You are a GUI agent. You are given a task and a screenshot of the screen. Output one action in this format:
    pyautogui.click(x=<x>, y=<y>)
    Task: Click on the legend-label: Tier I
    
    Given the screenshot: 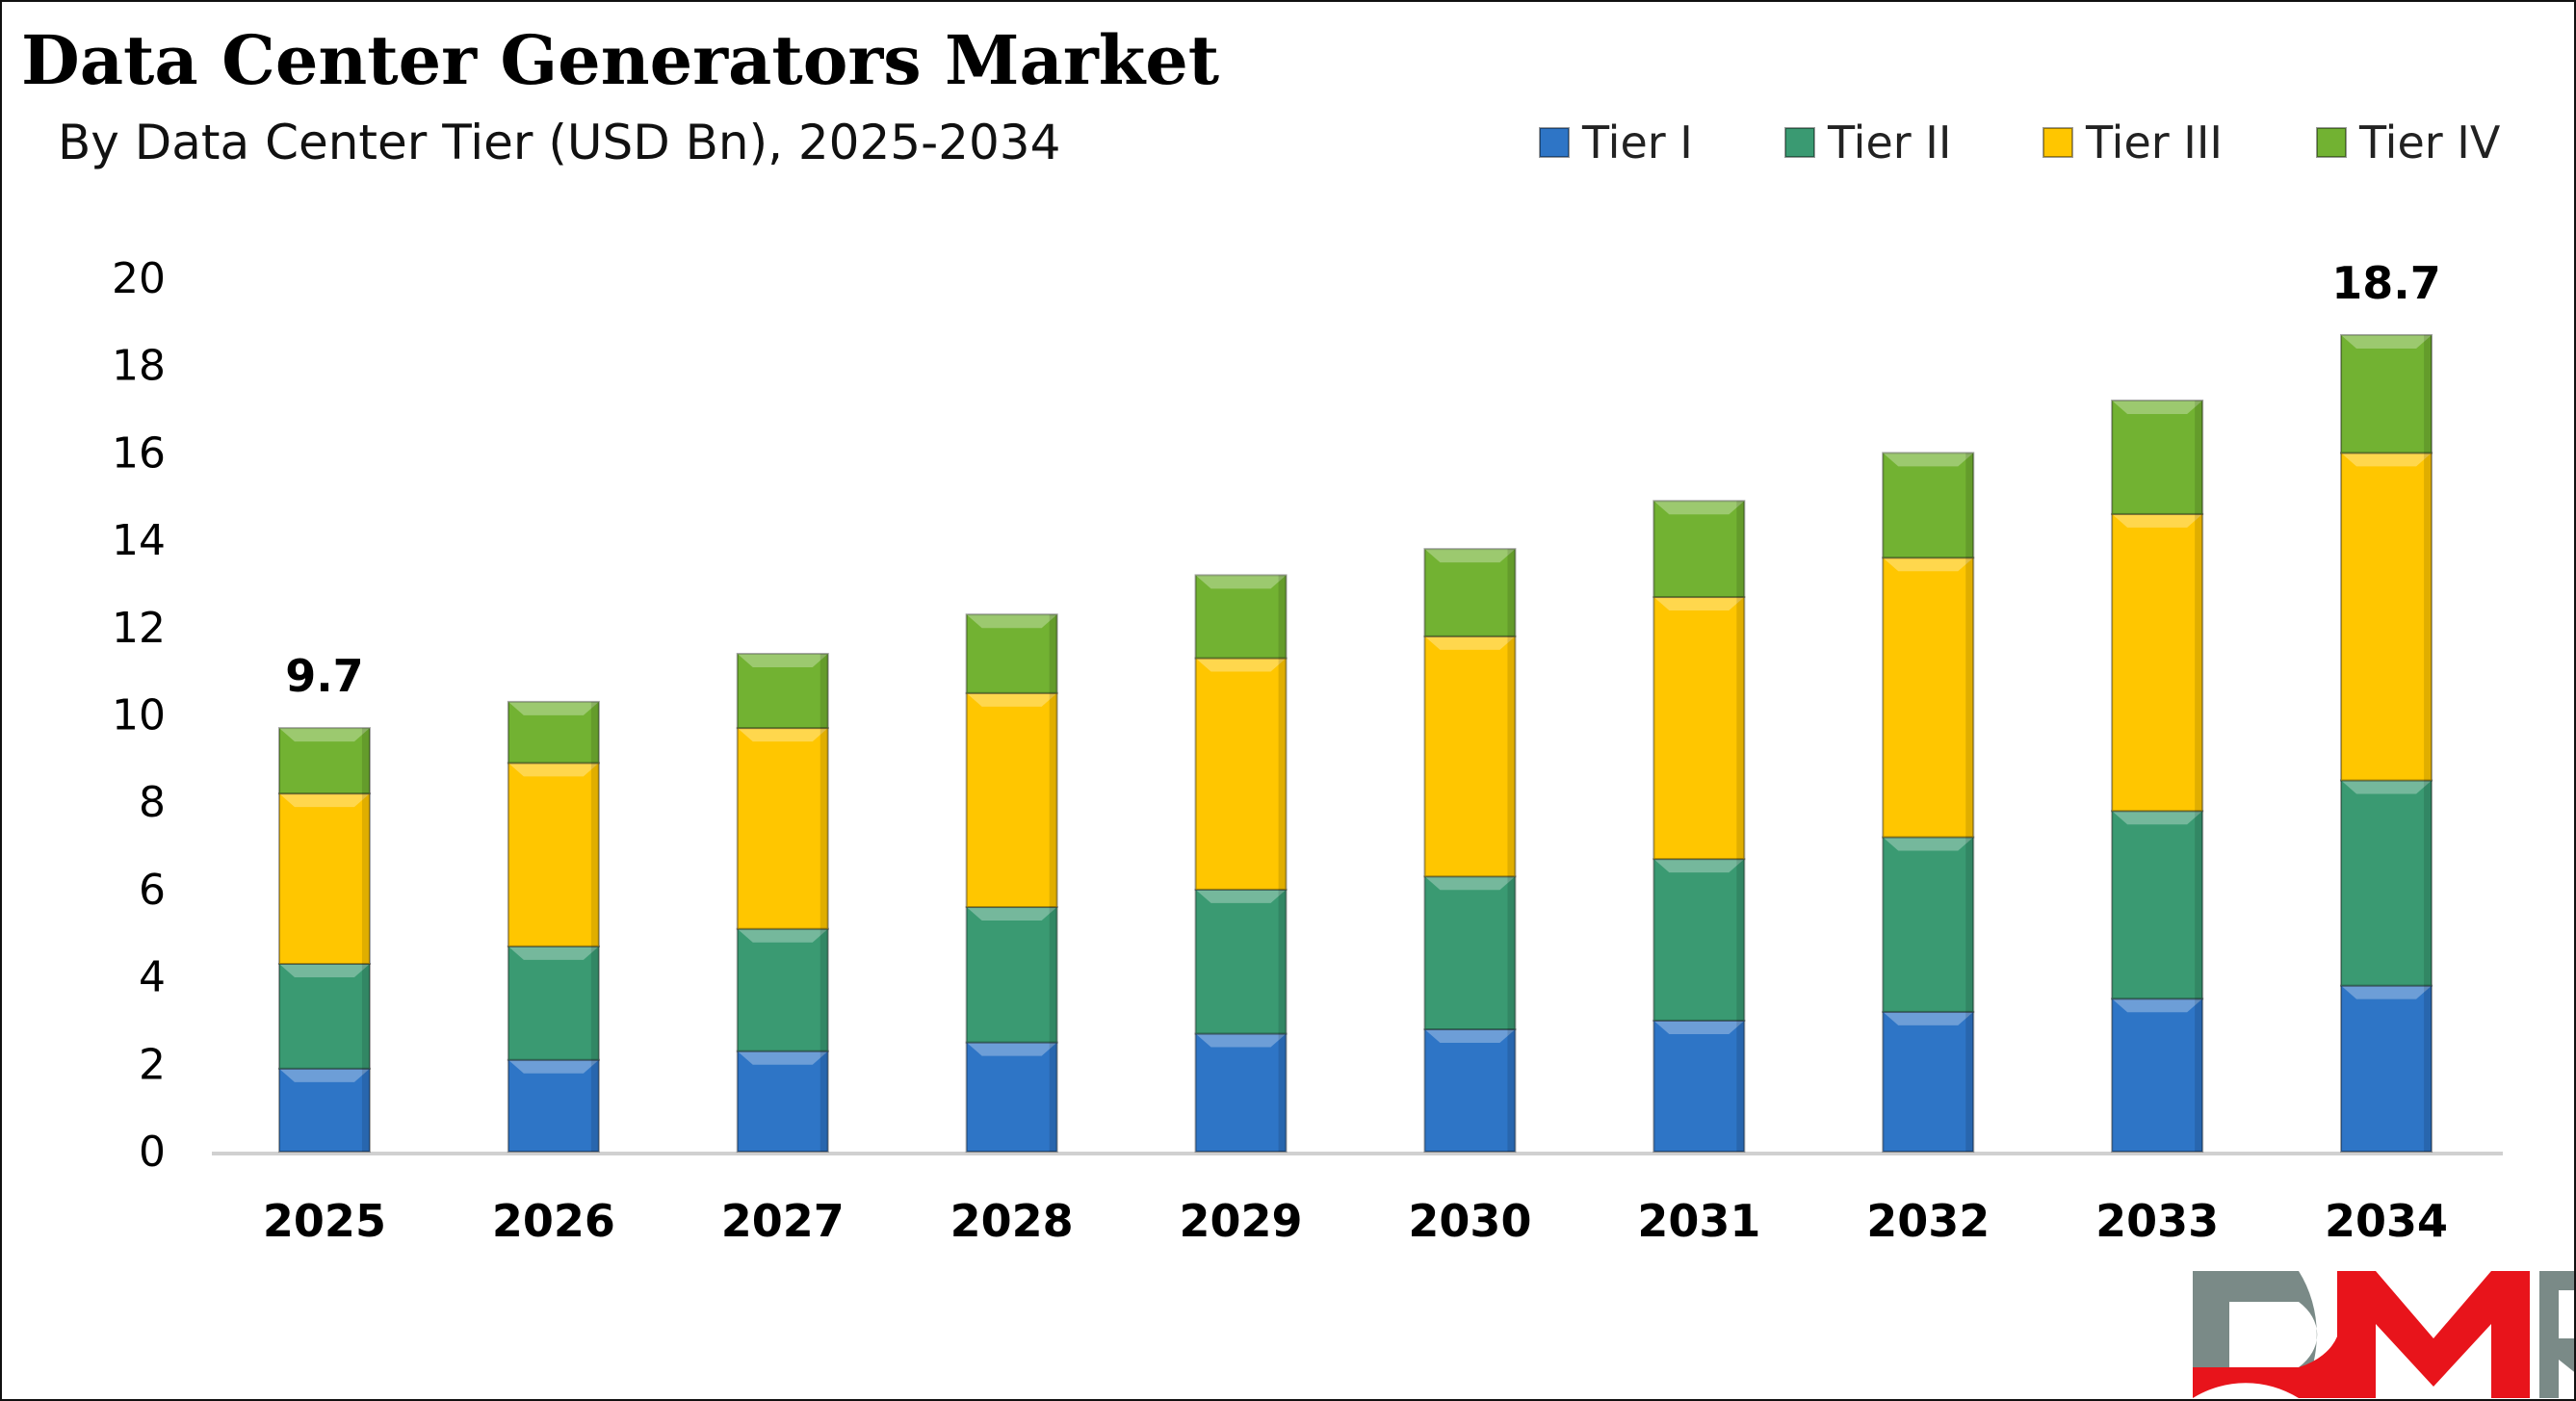 What is the action you would take?
    pyautogui.click(x=1637, y=143)
    